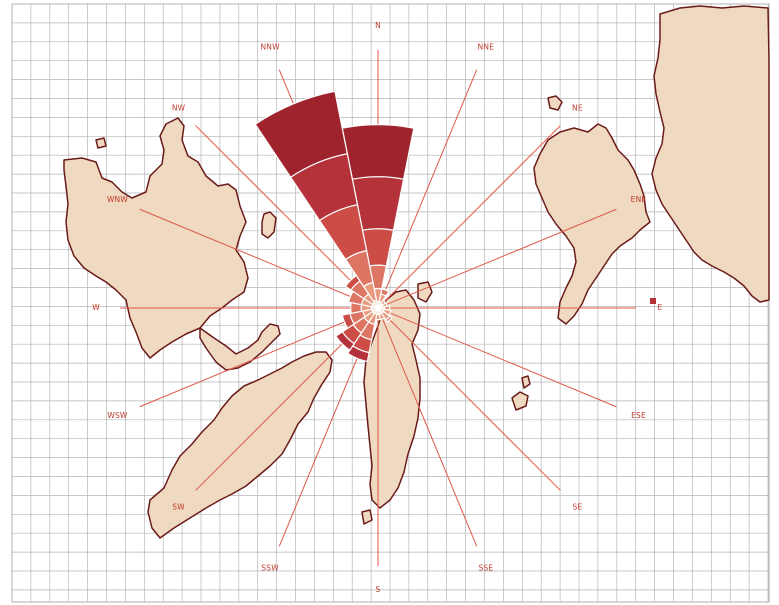 The image size is (779, 605). Describe the element at coordinates (178, 506) in the screenshot. I see `direction-label-sw: SW` at that location.